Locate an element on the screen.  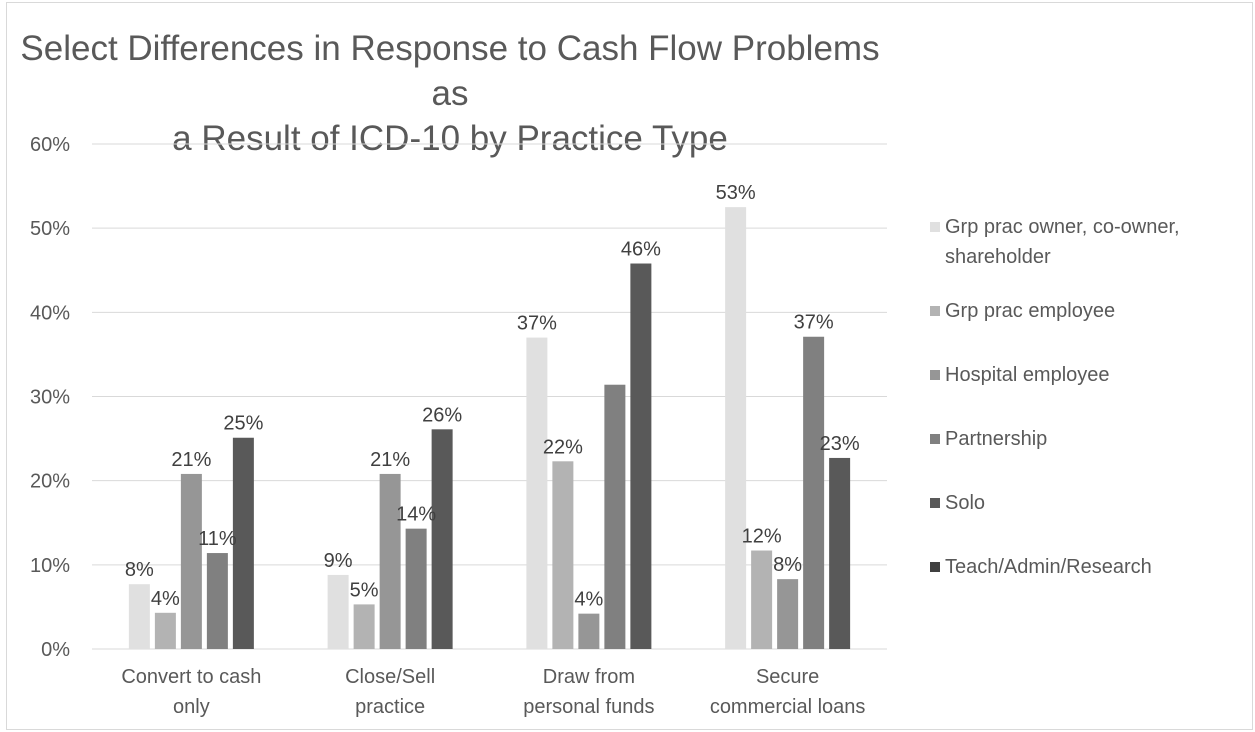
legend-label: Partnership is located at coordinates (996, 439).